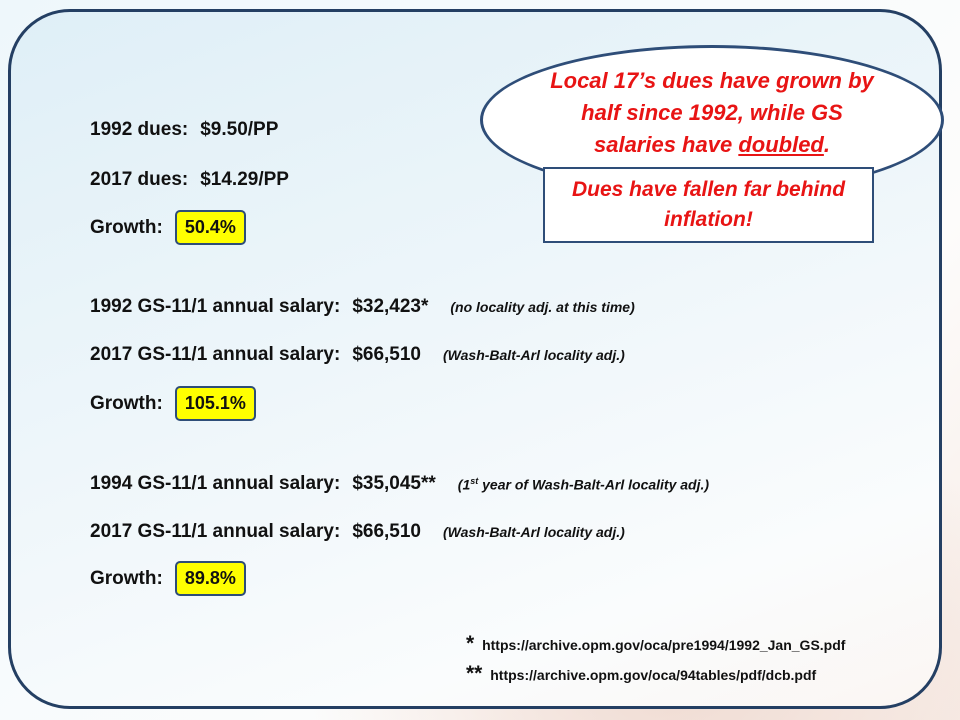  What do you see at coordinates (470, 643) in the screenshot?
I see `source-1-mark: *` at bounding box center [470, 643].